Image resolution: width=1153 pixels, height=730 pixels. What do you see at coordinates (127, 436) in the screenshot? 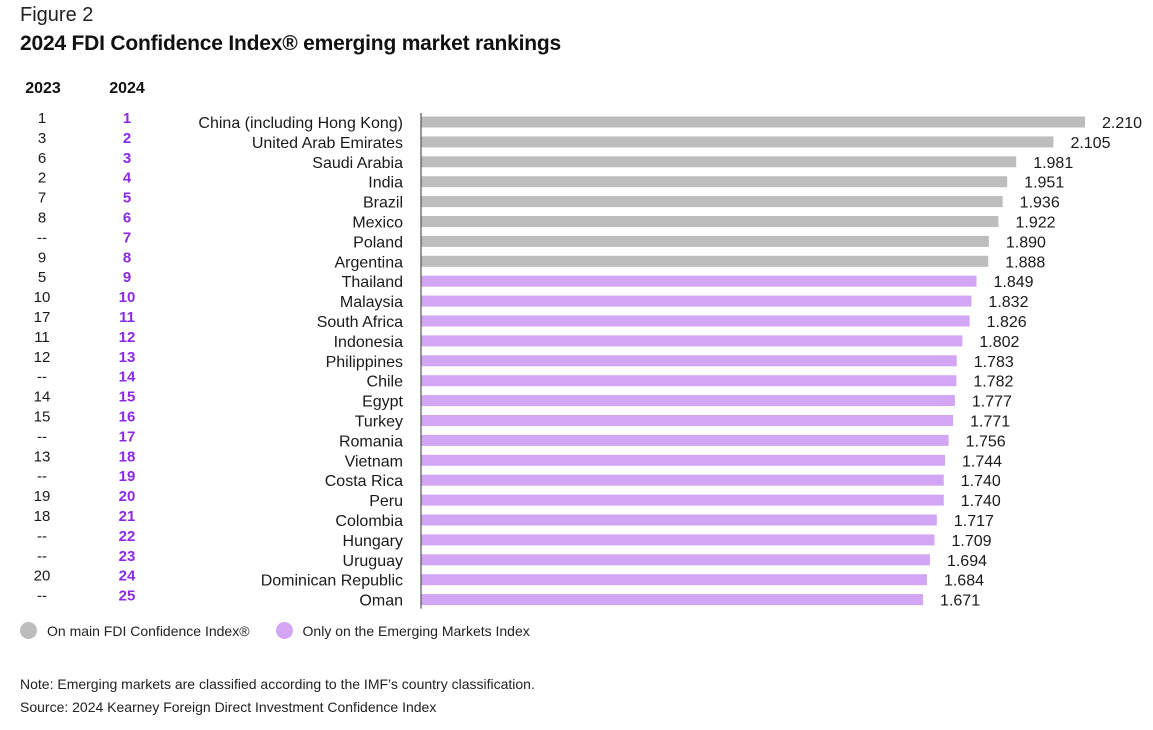
I see `rank-2024-17: 17` at bounding box center [127, 436].